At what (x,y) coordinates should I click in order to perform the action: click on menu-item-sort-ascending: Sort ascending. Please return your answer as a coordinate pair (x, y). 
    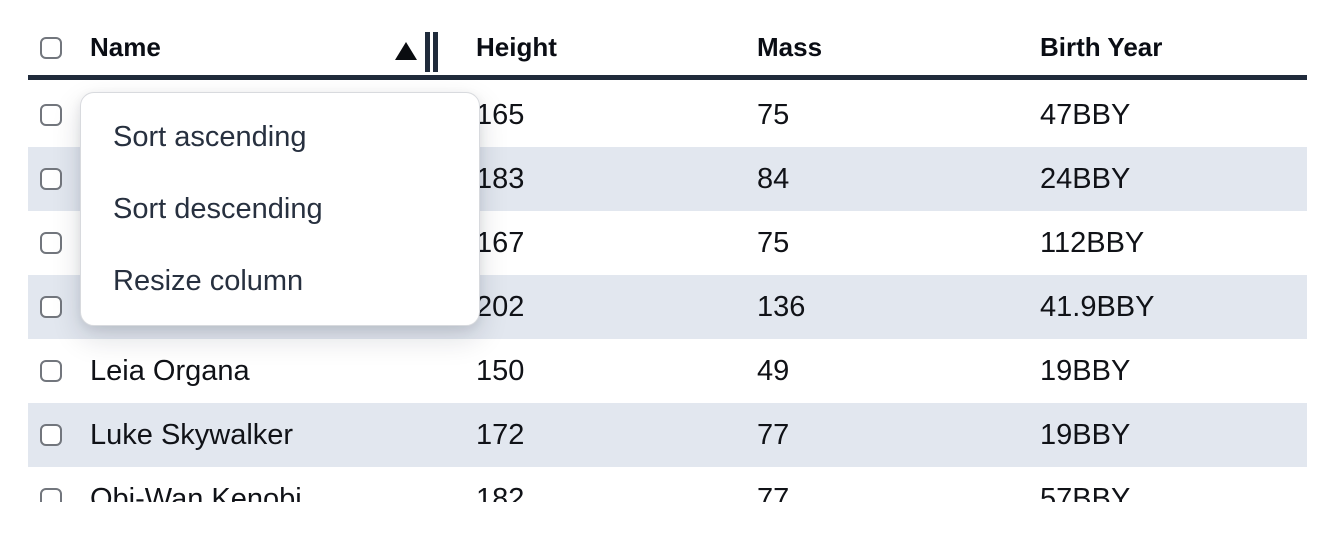
    Looking at the image, I should click on (210, 136).